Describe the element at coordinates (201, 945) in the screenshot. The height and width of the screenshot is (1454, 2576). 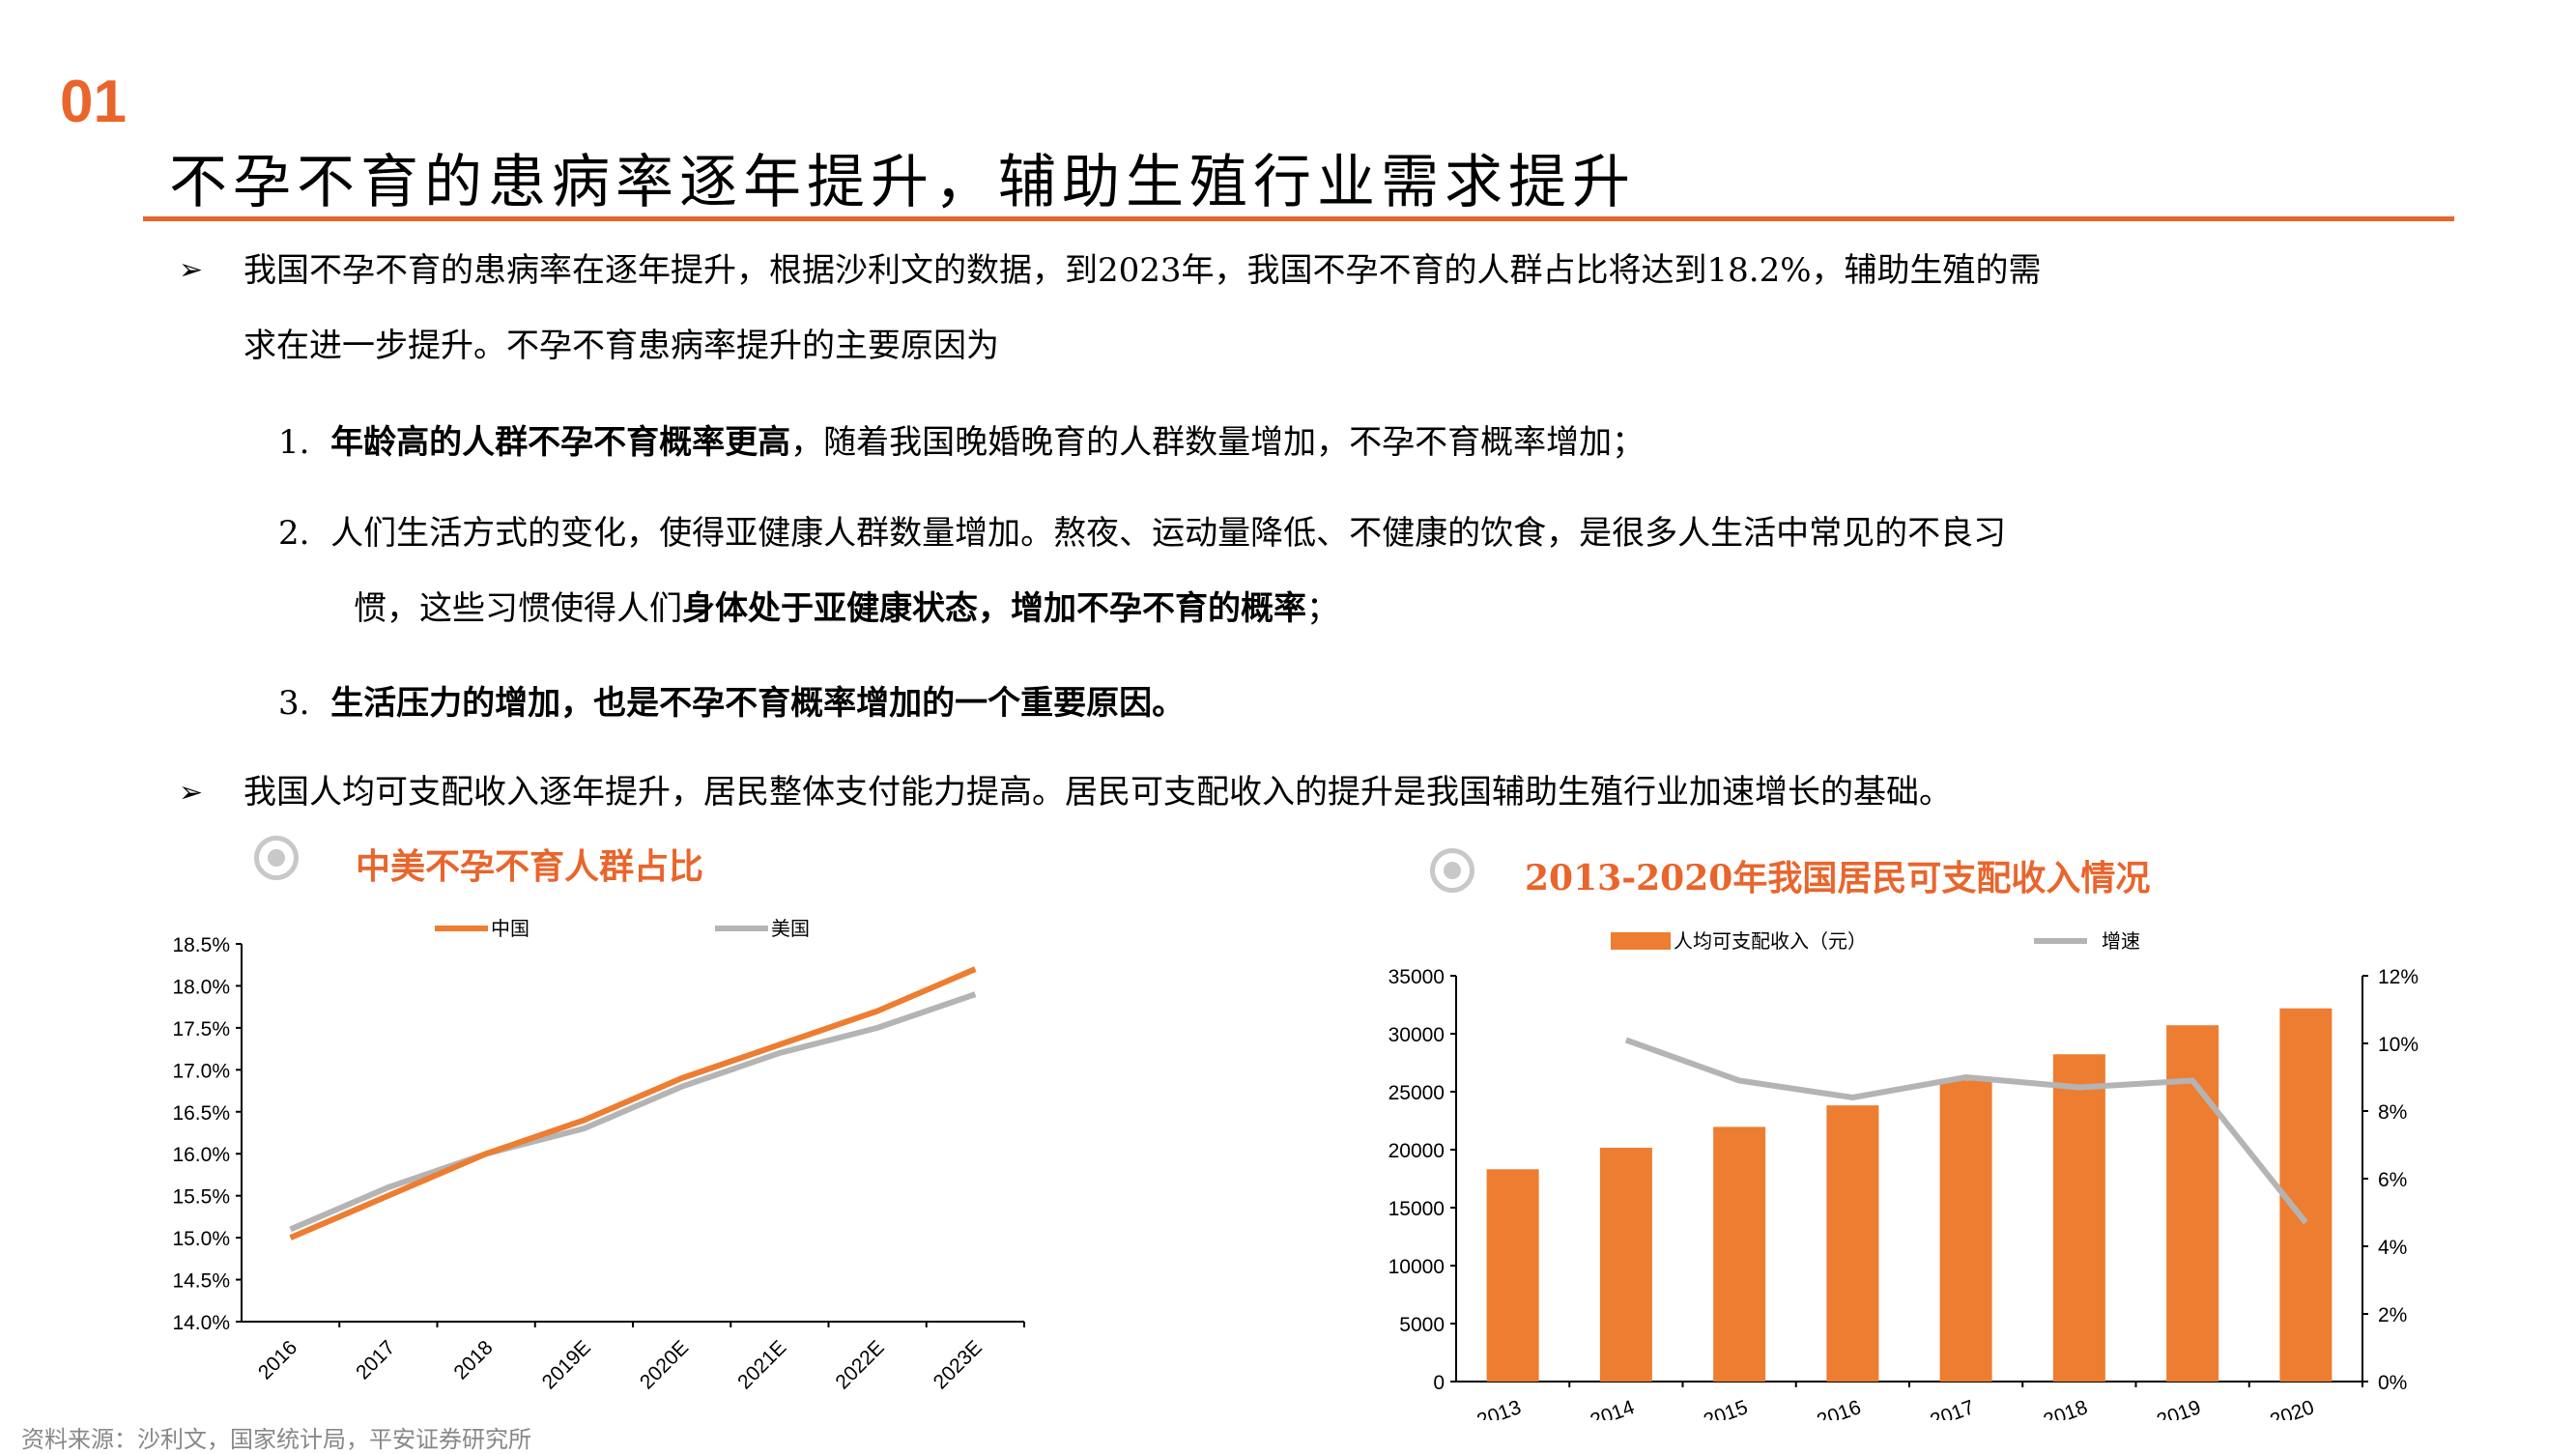
I see `svg-text: 18.5%` at that location.